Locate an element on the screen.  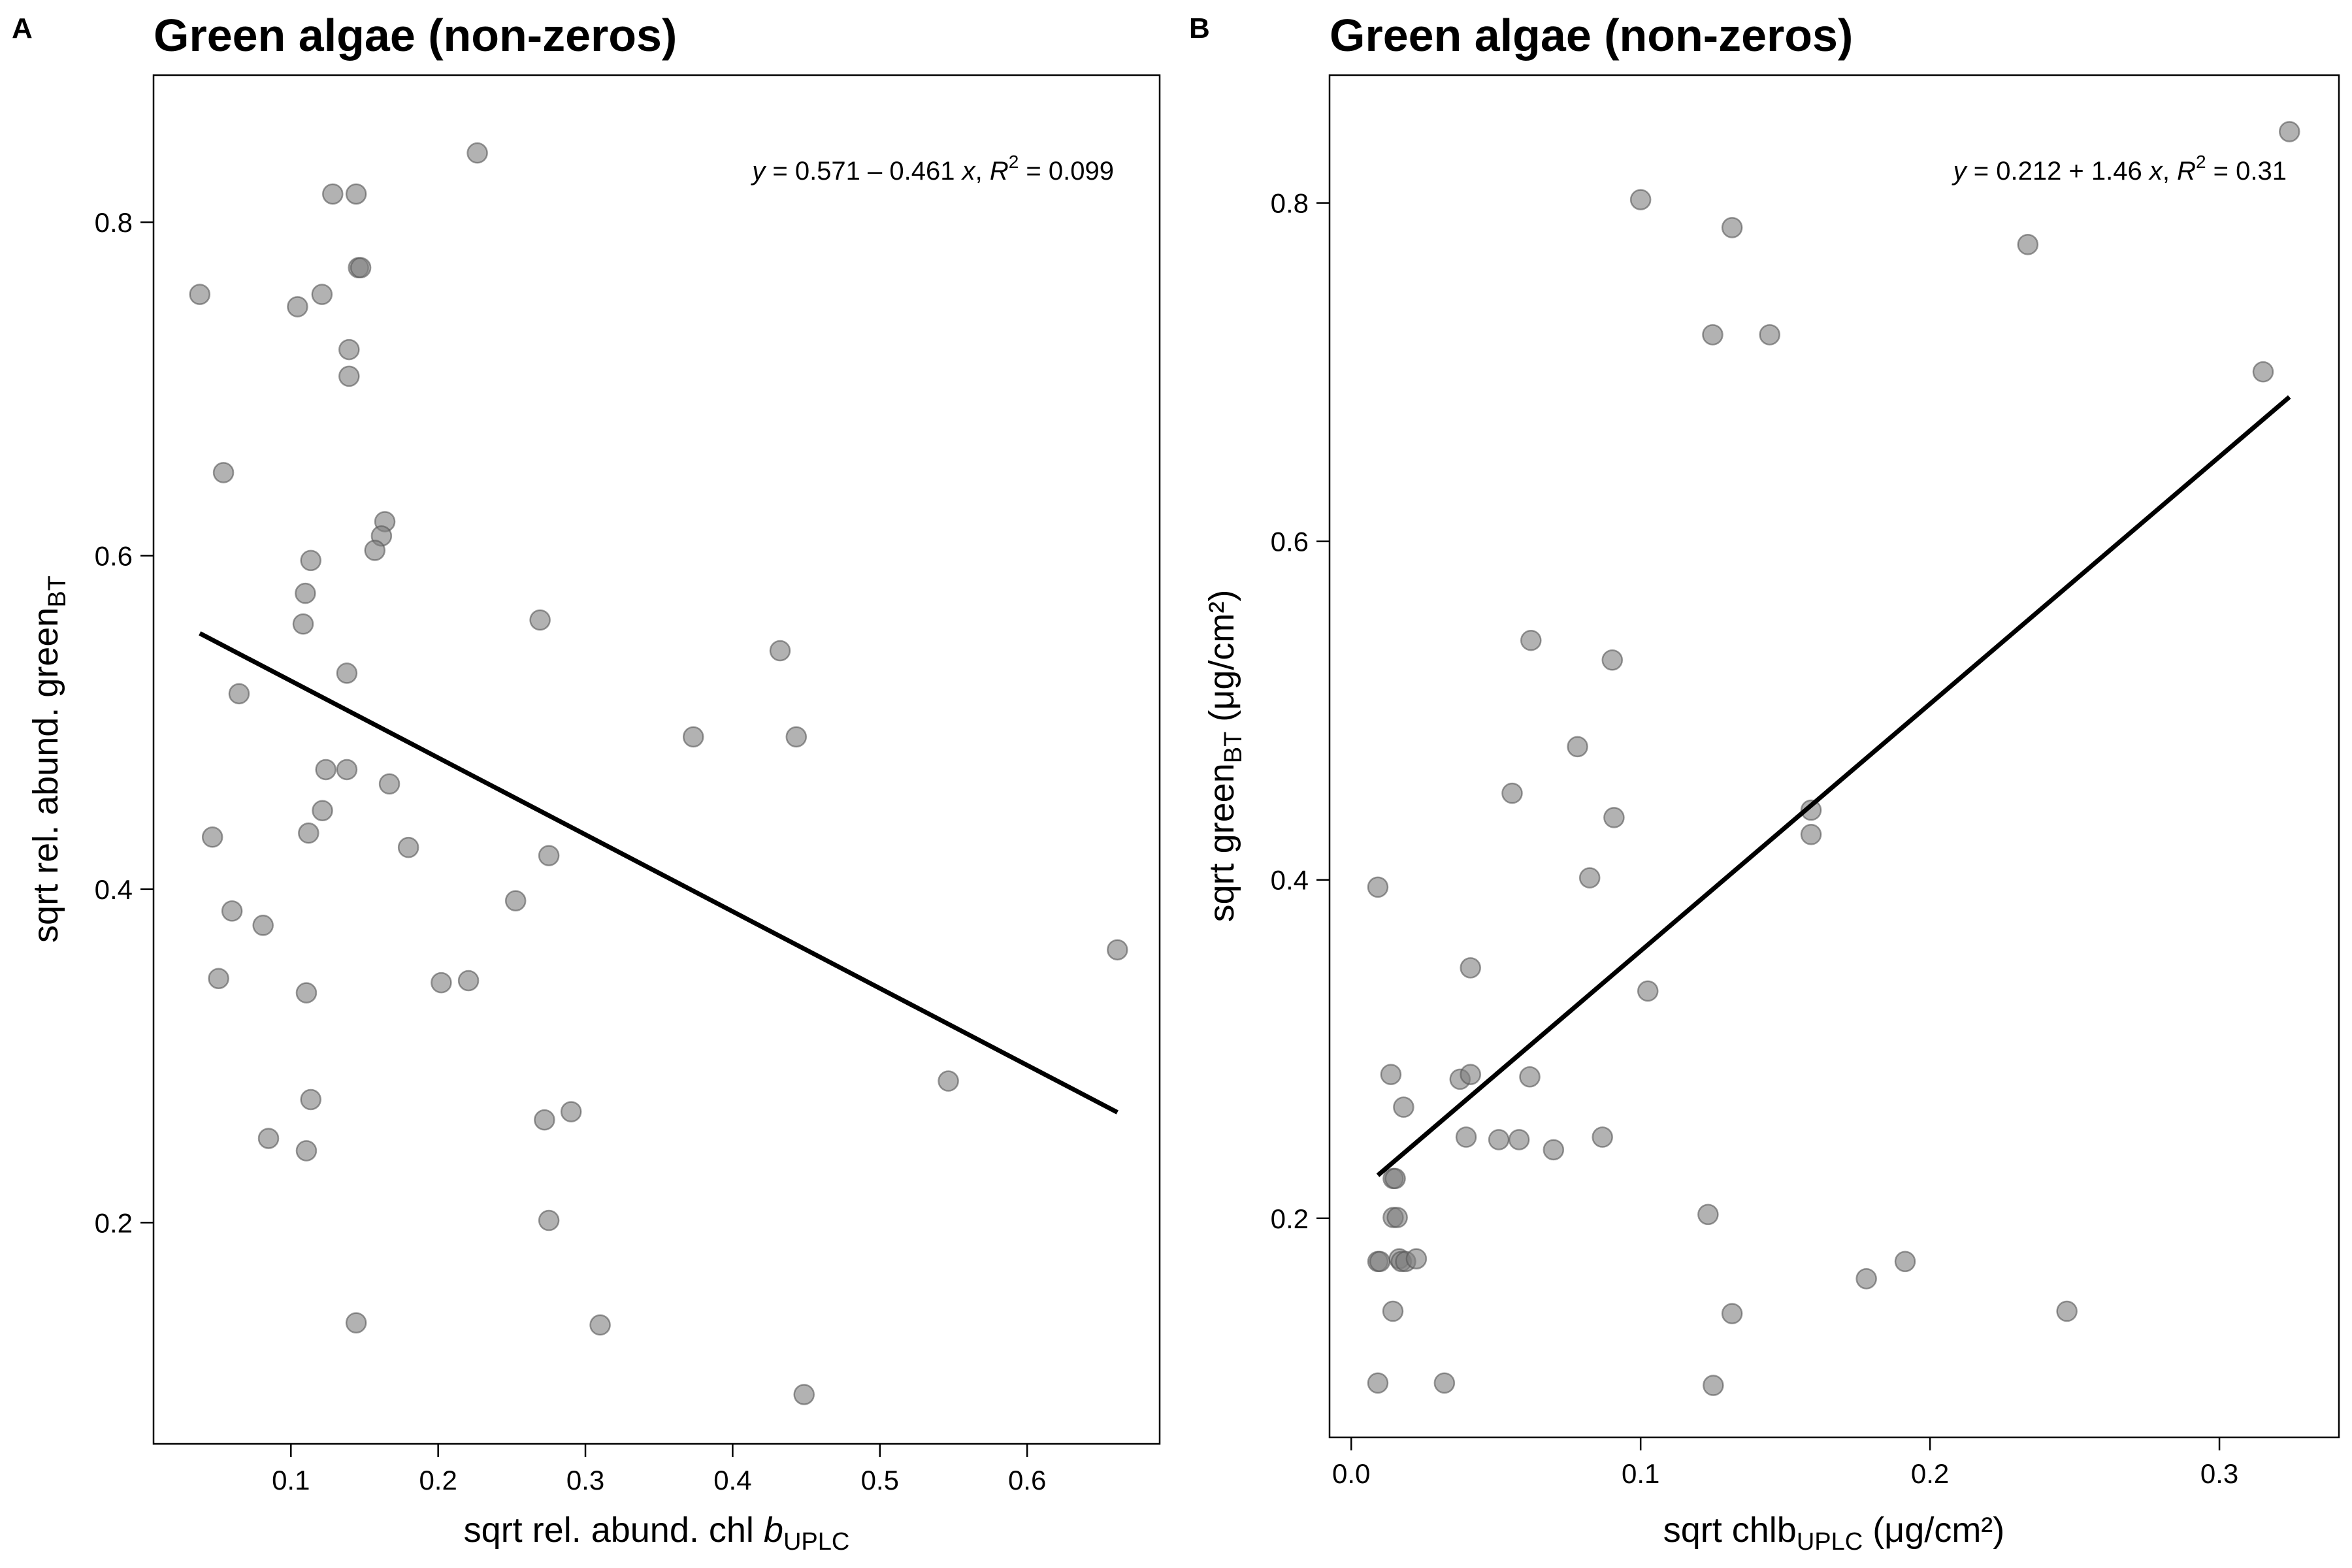
panel-b-y-tick-label: 0.2 is located at coordinates (1290, 1218).